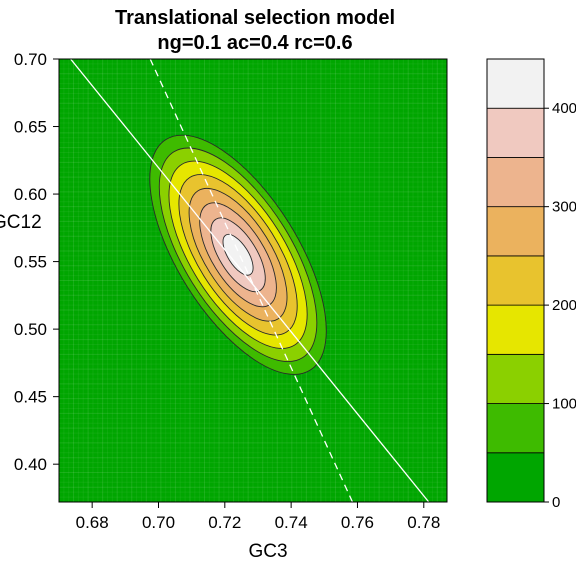 This screenshot has height=576, width=576. I want to click on y-tick-label: 0.55, so click(30, 262).